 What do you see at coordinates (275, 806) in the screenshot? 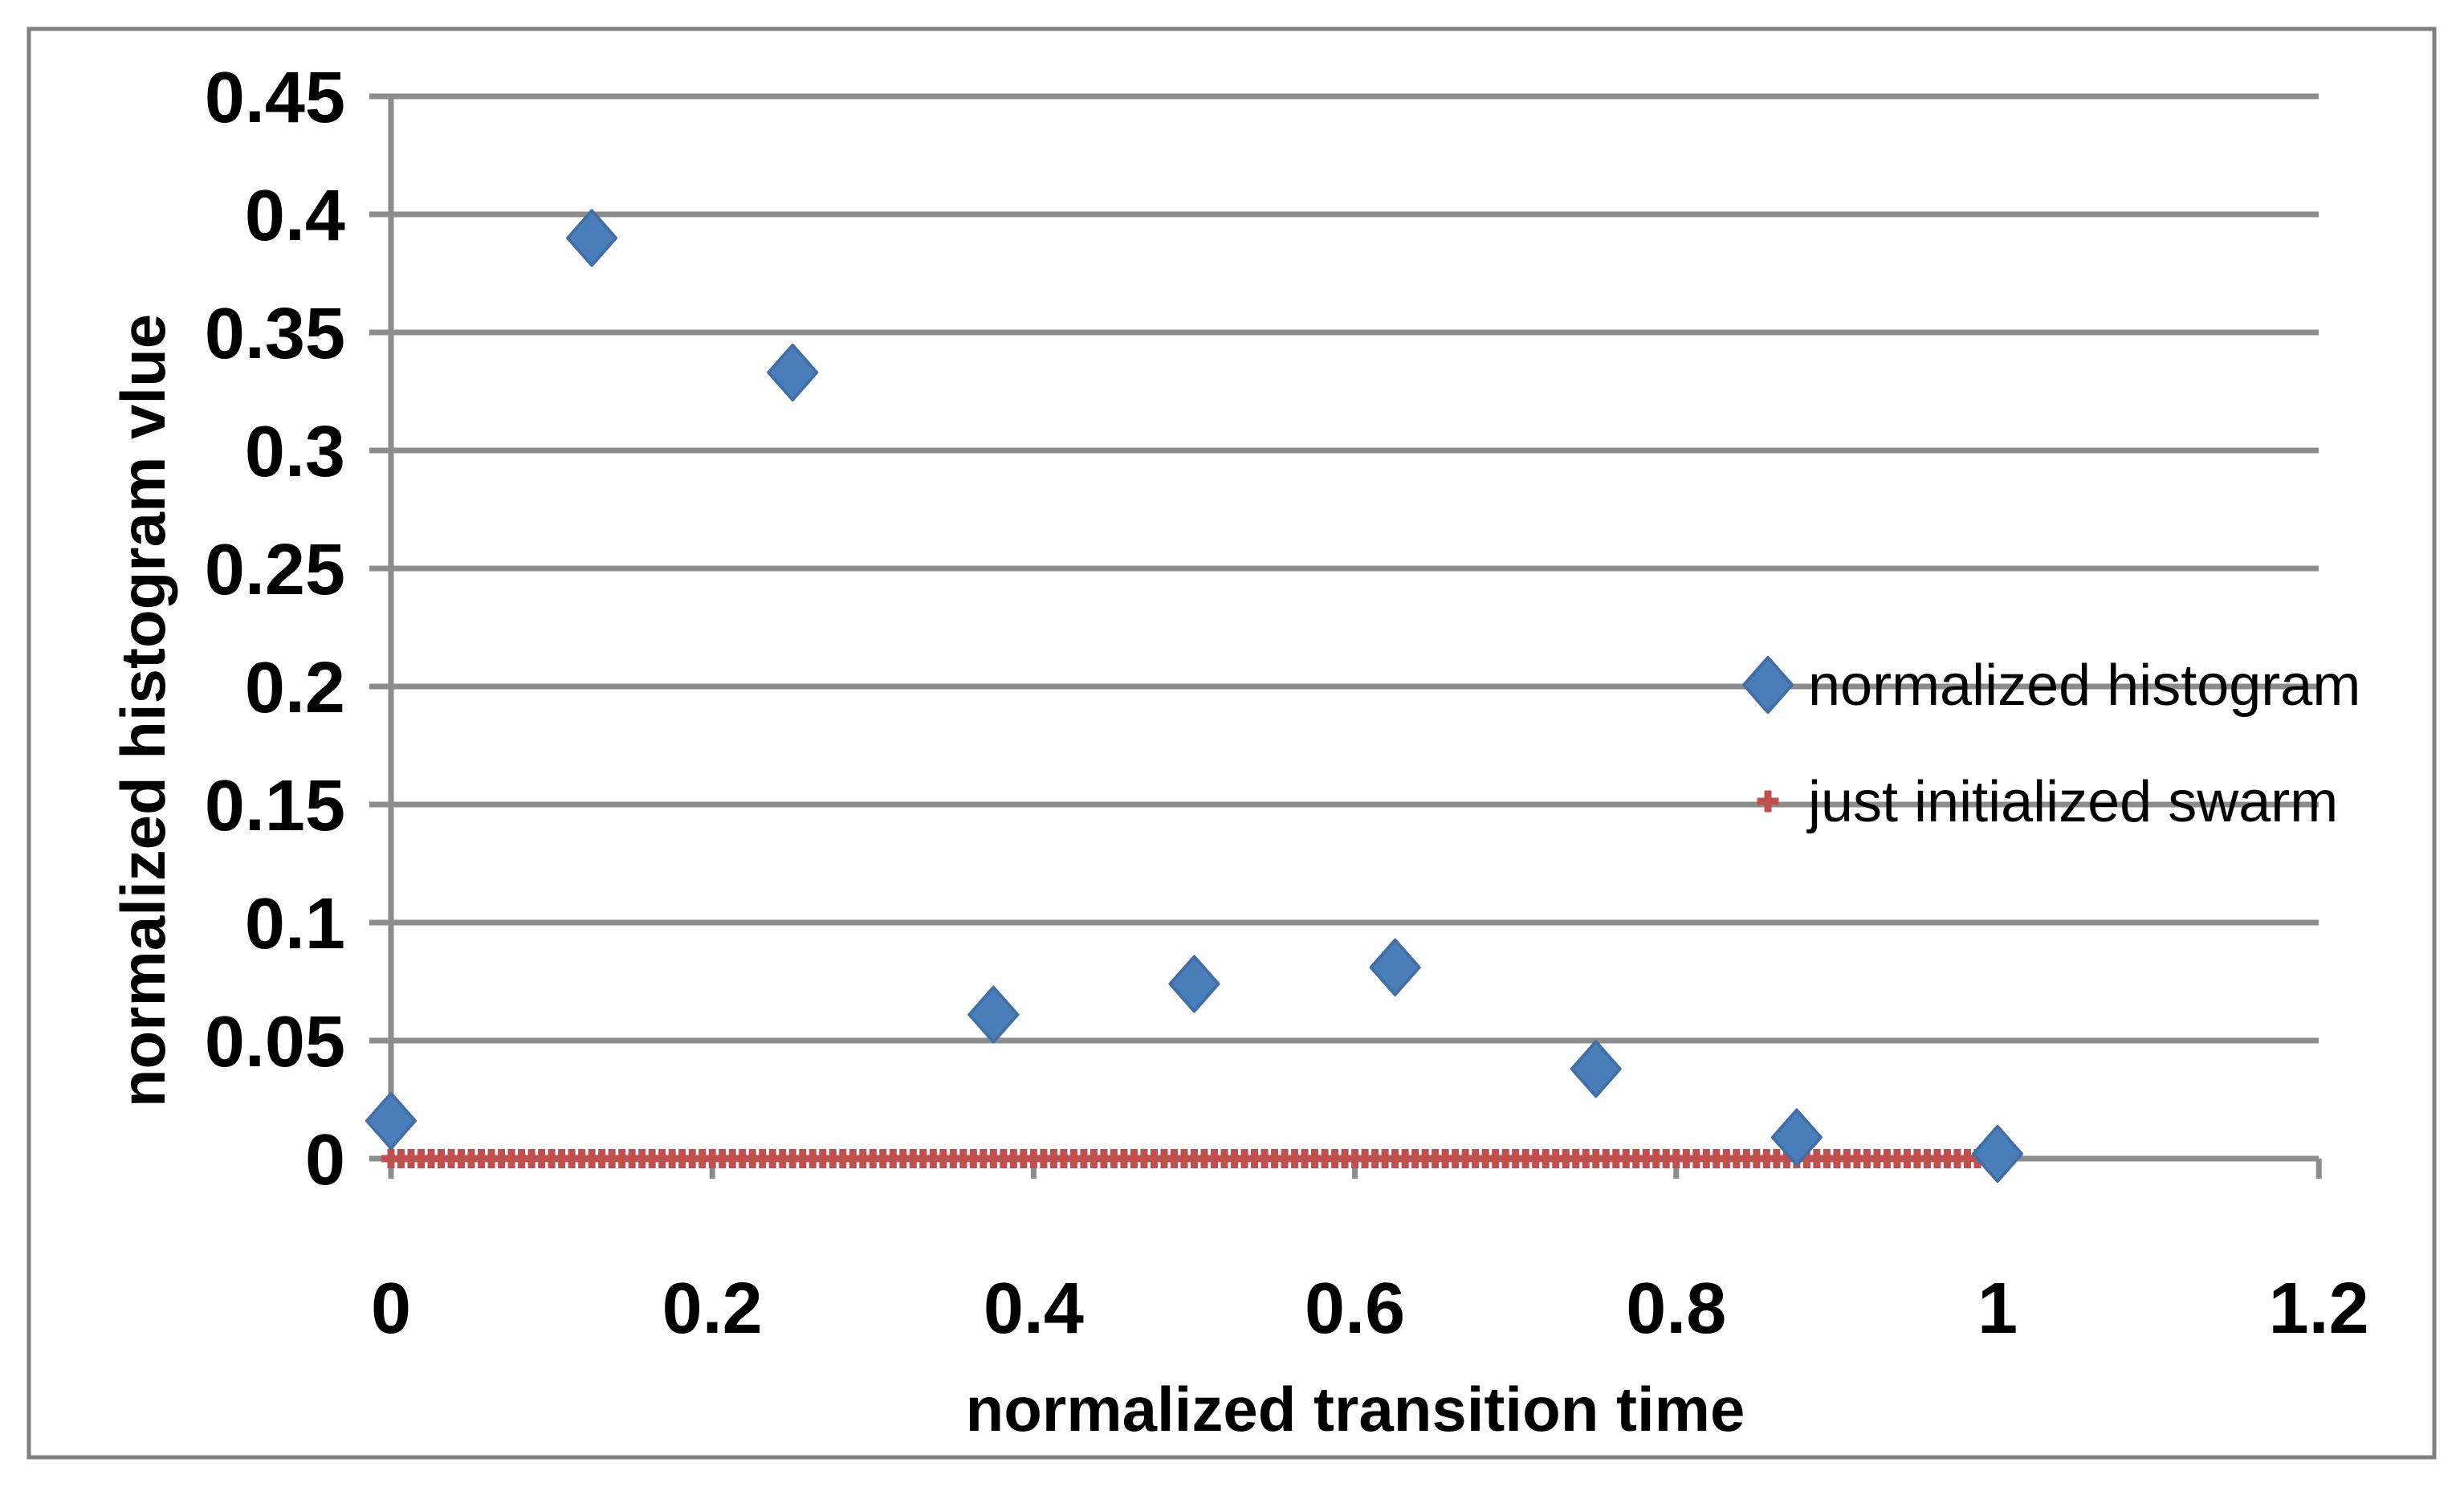
I see `y-tick-label: 0.15` at bounding box center [275, 806].